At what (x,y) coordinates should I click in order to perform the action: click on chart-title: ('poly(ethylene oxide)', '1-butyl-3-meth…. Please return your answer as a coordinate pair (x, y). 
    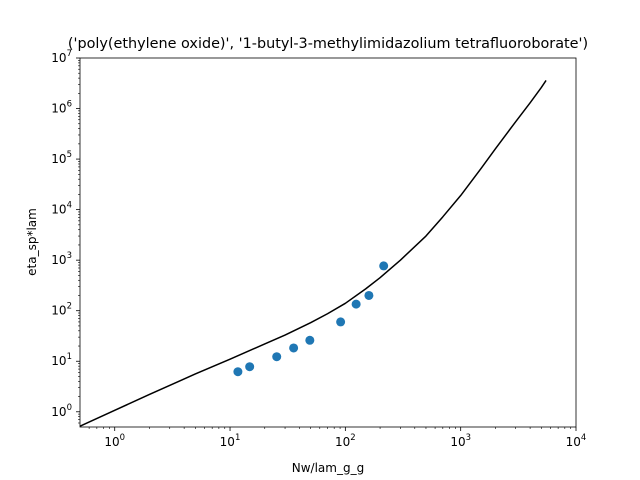
    Looking at the image, I should click on (328, 44).